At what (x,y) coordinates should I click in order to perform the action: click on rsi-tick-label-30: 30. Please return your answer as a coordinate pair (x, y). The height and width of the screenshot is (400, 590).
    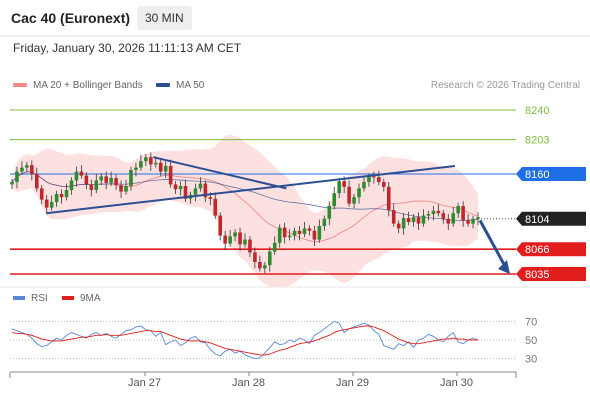
    Looking at the image, I should click on (531, 360).